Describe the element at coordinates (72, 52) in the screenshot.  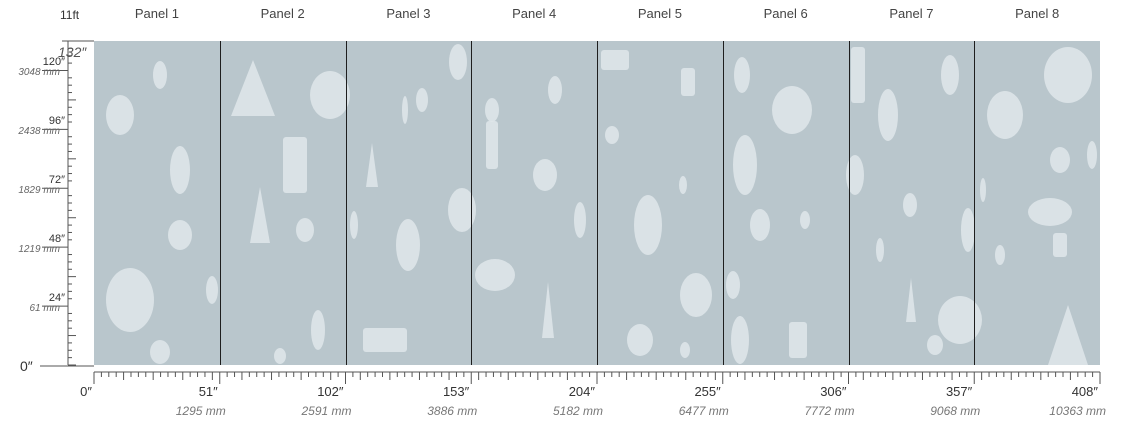
I see `height-top-inch-label: 132″` at that location.